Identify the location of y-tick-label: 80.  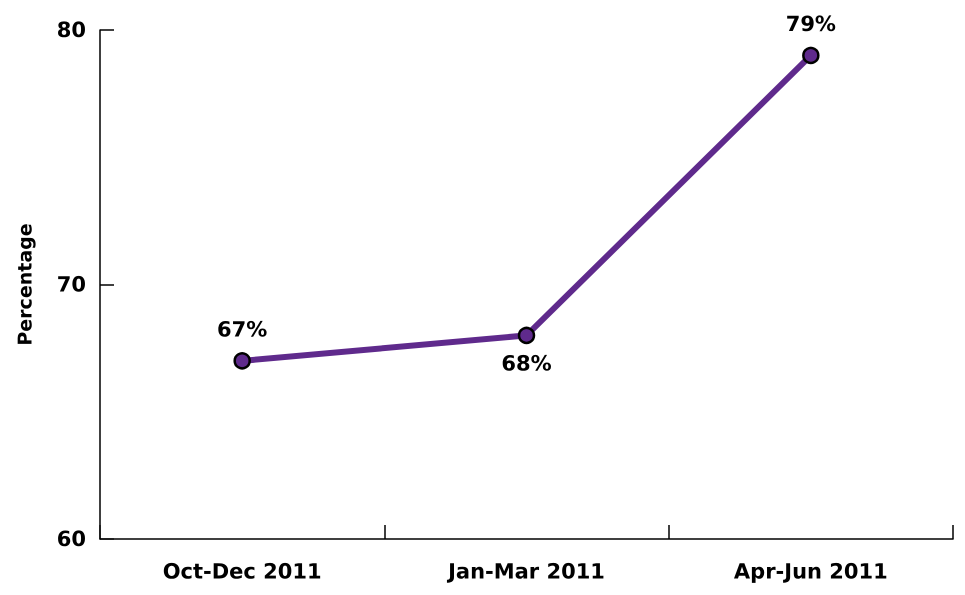
(71, 30).